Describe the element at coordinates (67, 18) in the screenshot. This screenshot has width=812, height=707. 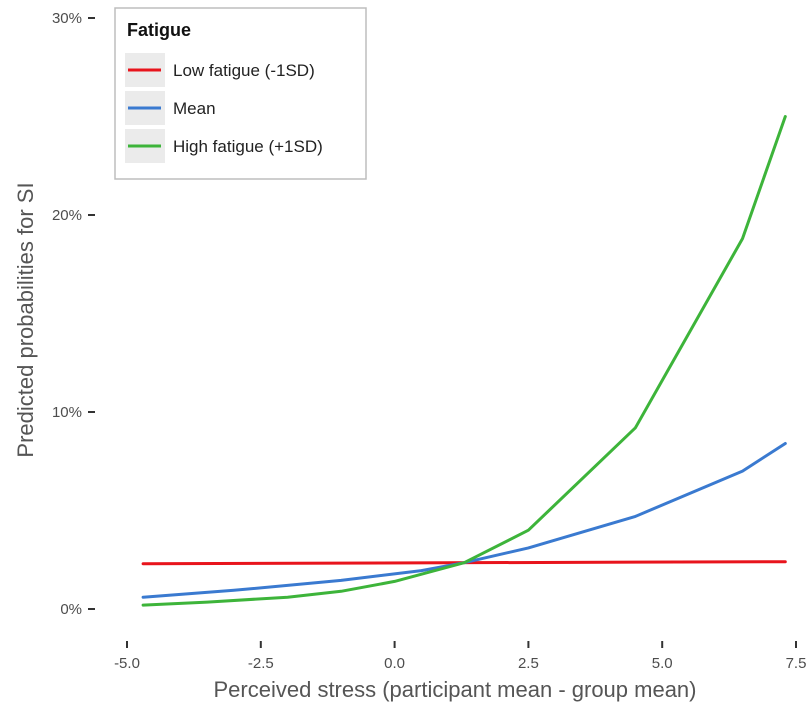
I see `y-tick-label: 30%` at that location.